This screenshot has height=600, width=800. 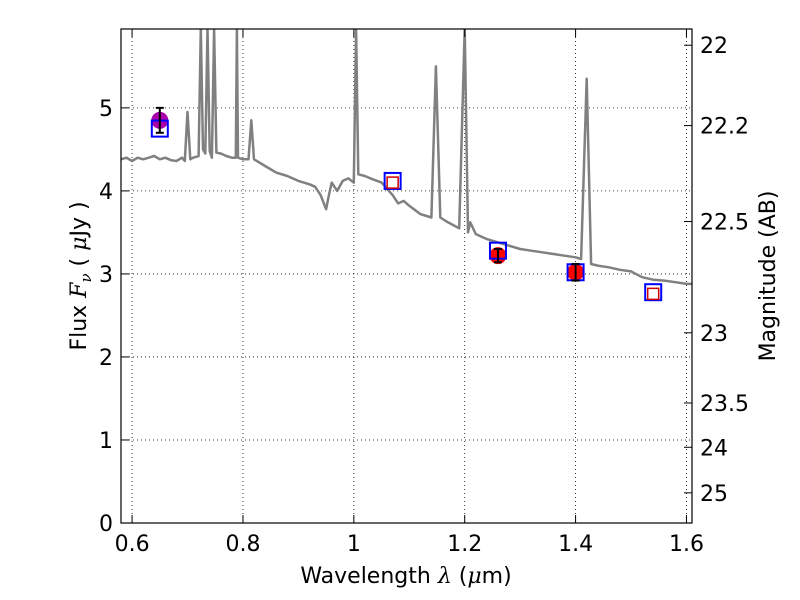 What do you see at coordinates (106, 275) in the screenshot?
I see `y-tick-label: 3` at bounding box center [106, 275].